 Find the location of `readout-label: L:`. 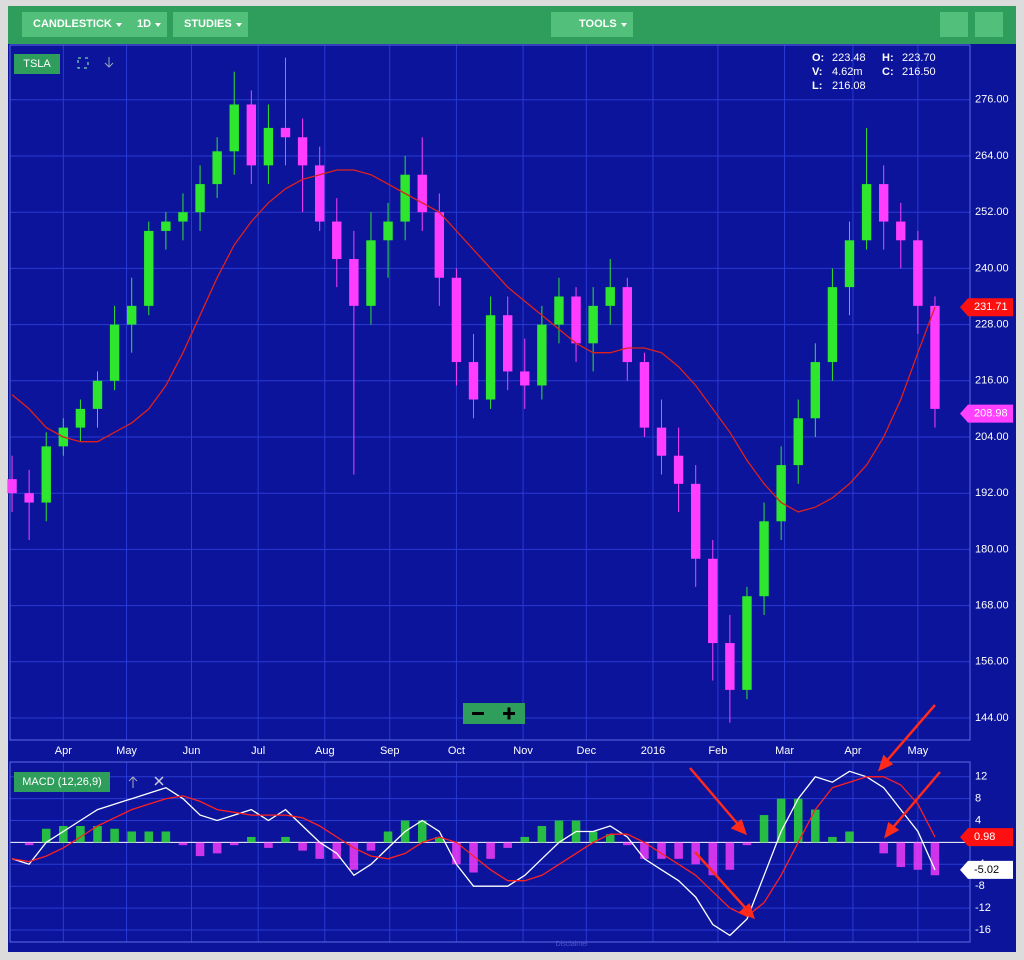

readout-label: L: is located at coordinates (817, 86).